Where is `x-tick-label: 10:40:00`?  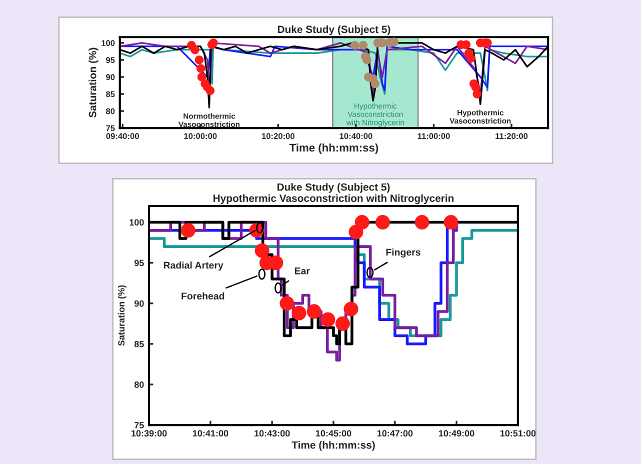
x-tick-label: 10:40:00 is located at coordinates (356, 136).